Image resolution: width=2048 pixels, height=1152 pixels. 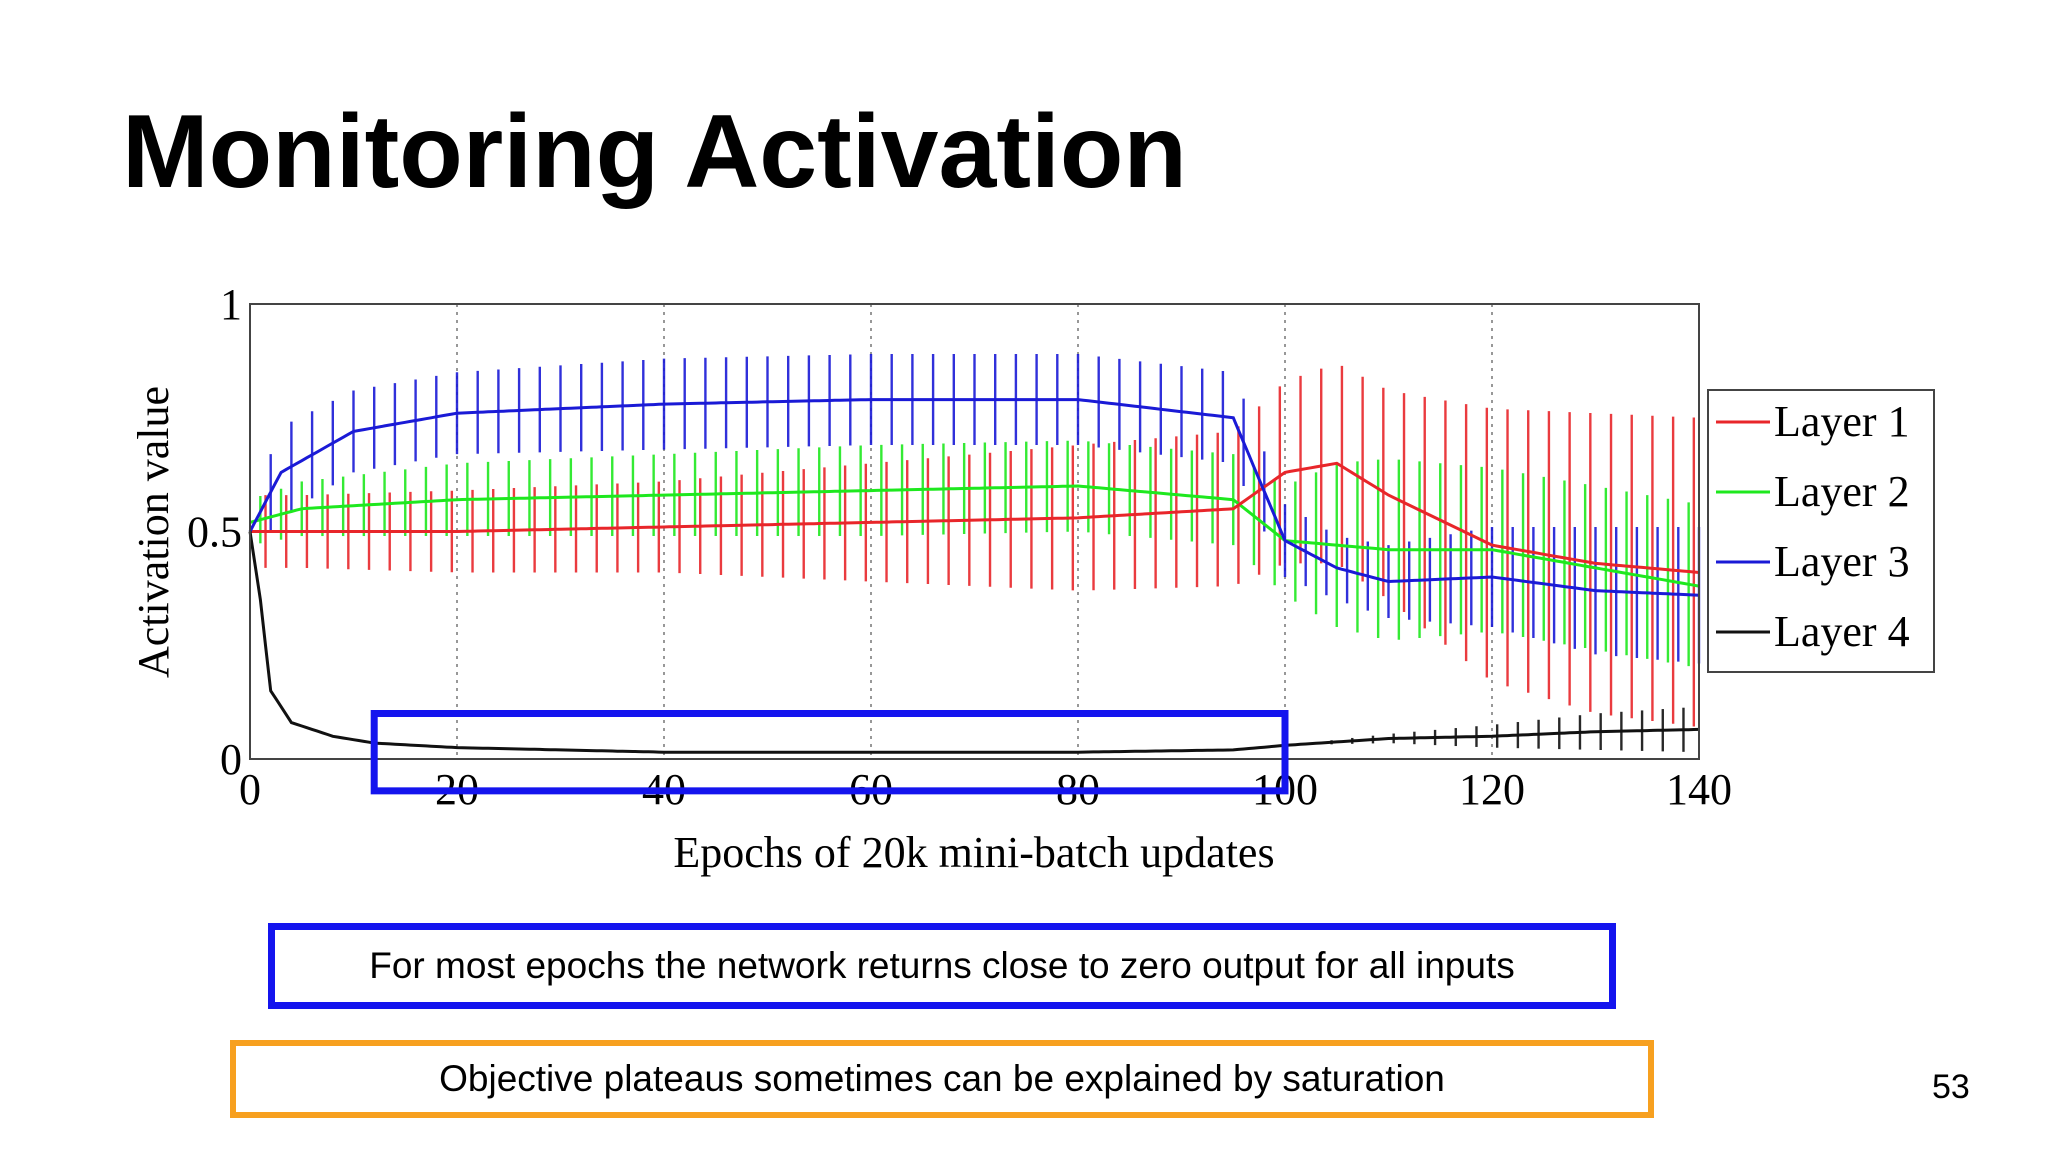 I want to click on y-tick-label: 1, so click(x=231, y=304).